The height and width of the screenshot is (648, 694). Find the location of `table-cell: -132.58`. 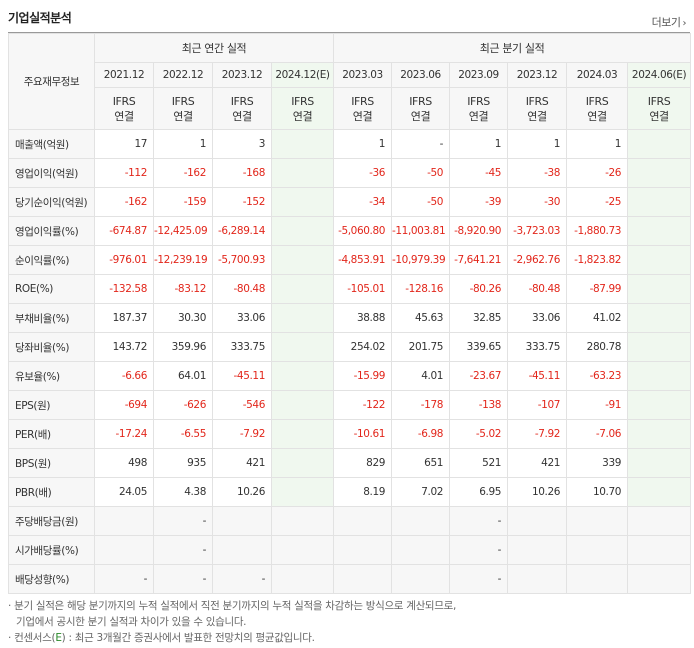

table-cell: -132.58 is located at coordinates (124, 289).